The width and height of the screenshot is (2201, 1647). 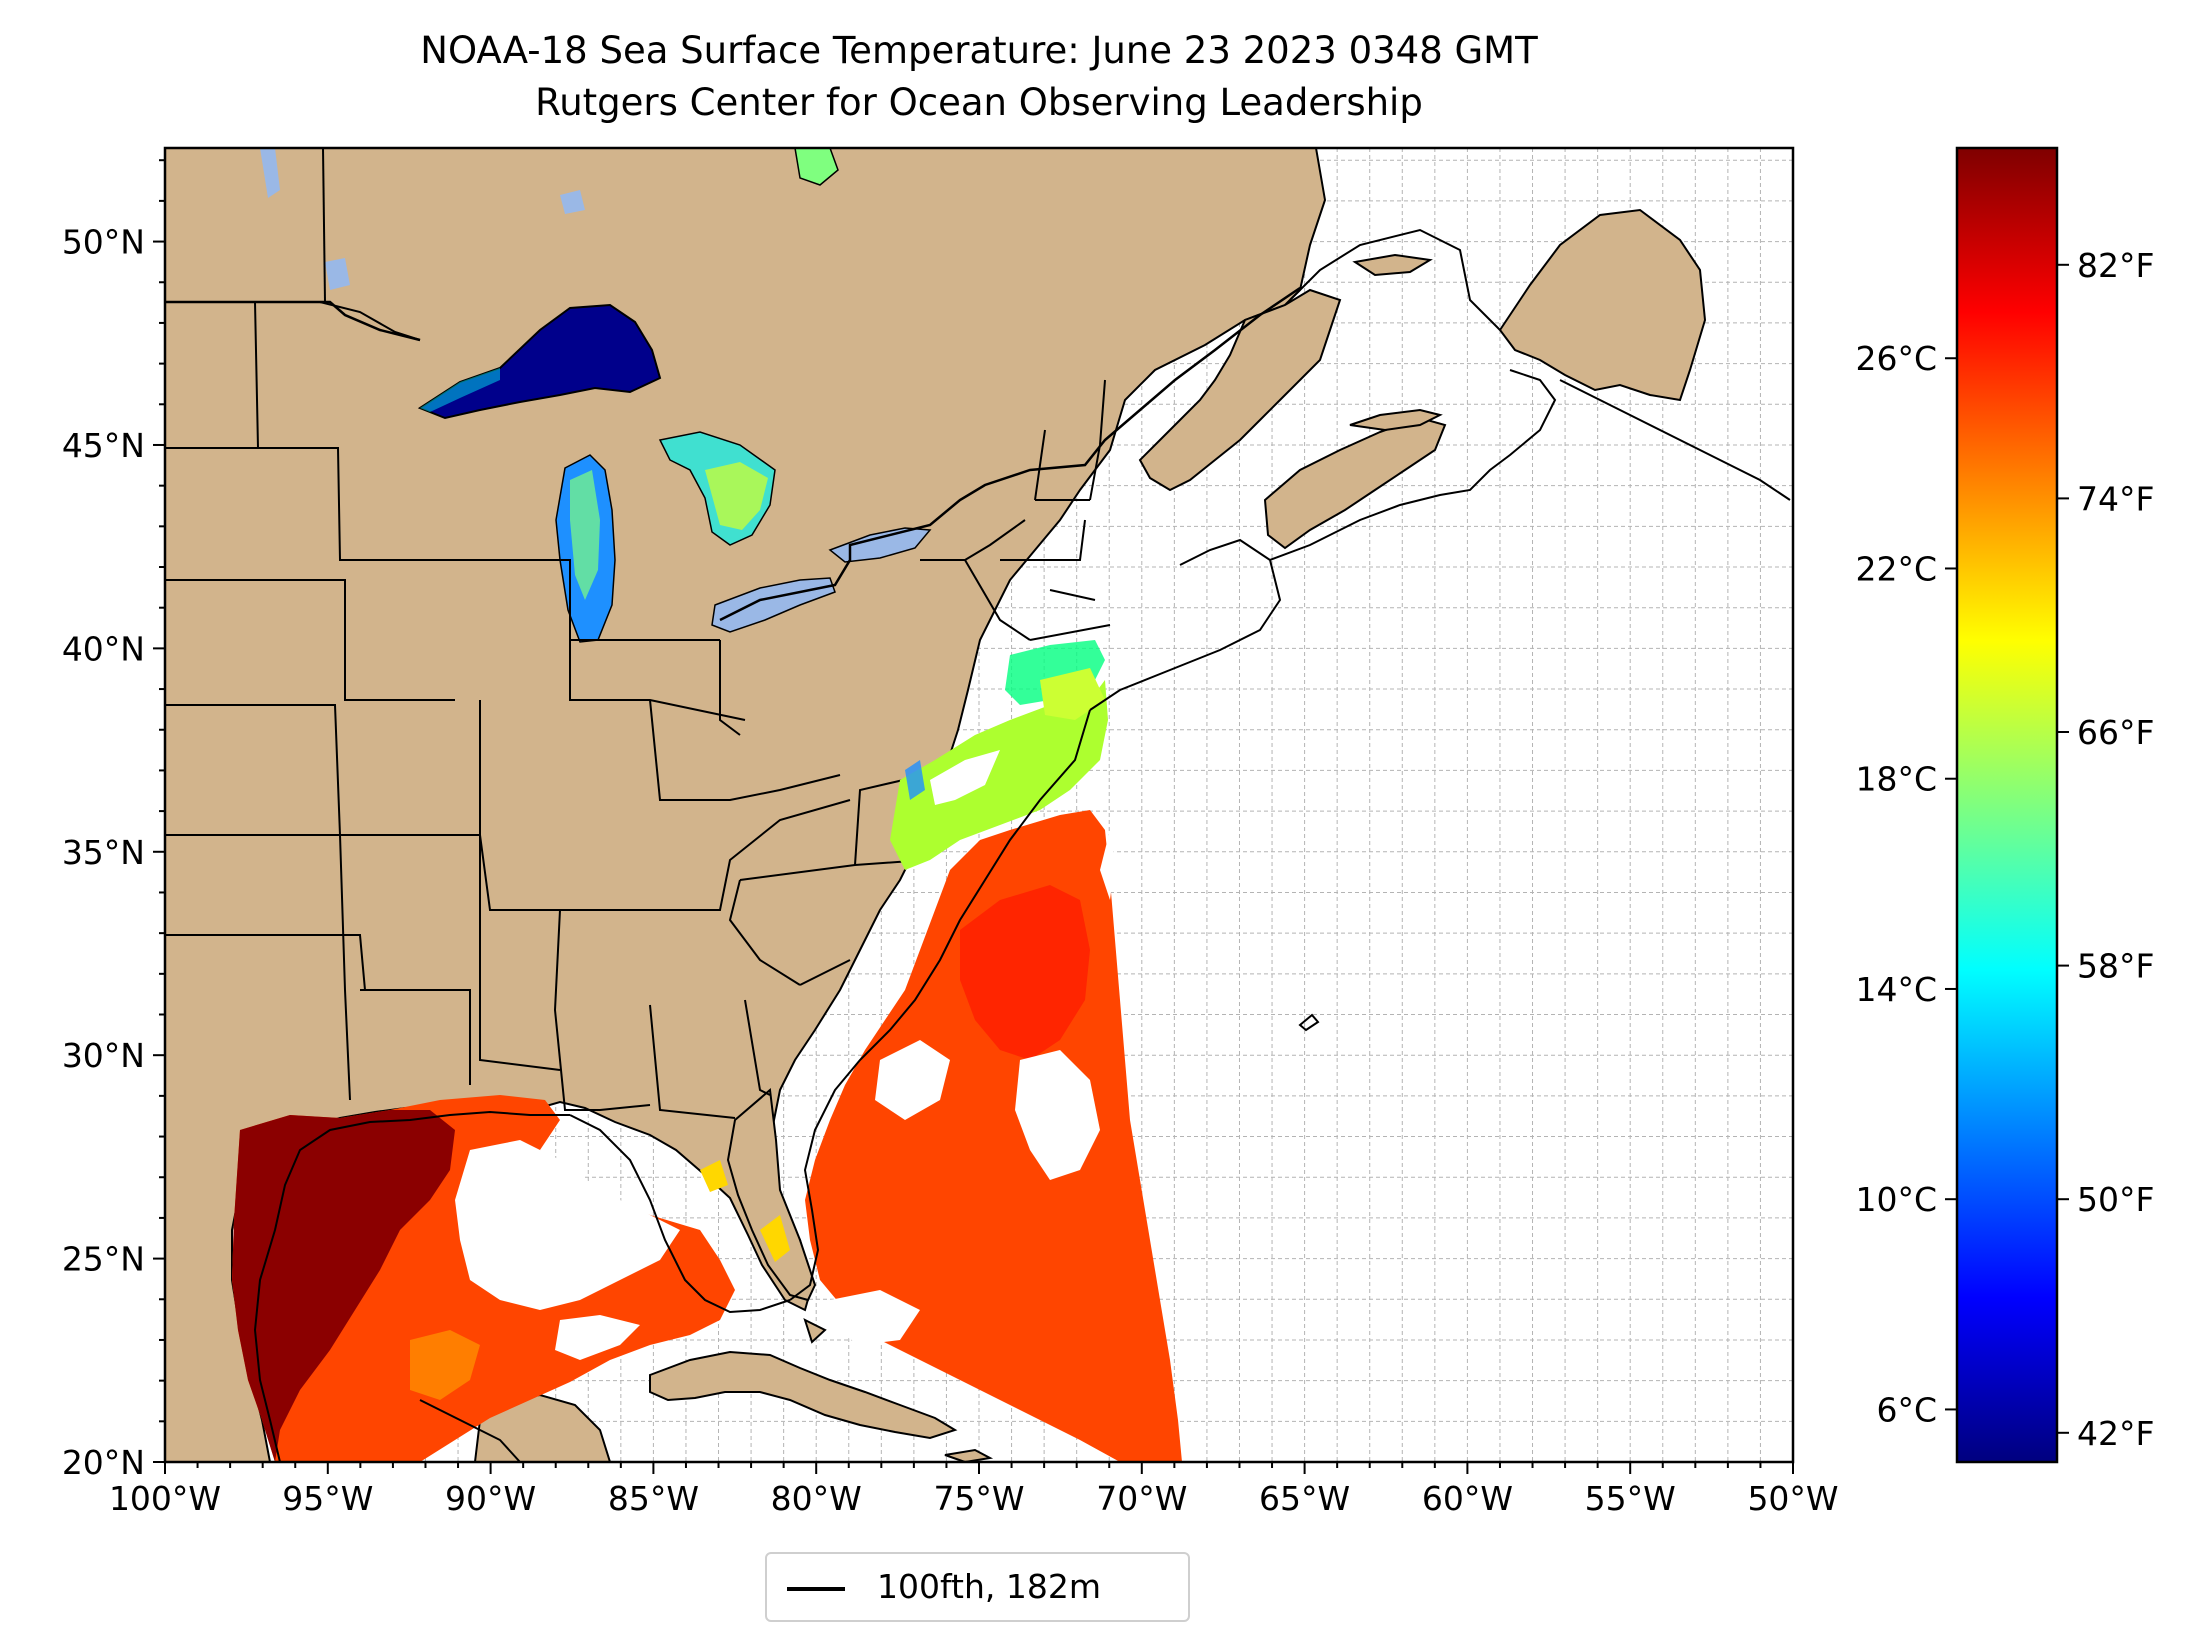 What do you see at coordinates (1896, 989) in the screenshot?
I see `celsius-tick-label: 14°C` at bounding box center [1896, 989].